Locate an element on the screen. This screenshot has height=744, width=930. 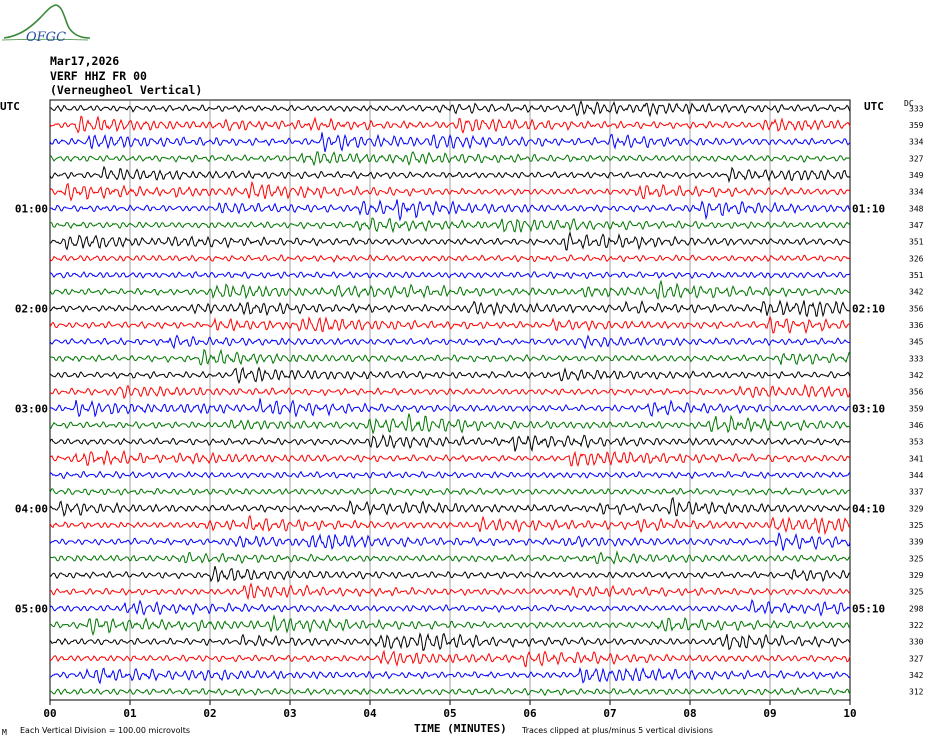
logo-text: OFGC is located at coordinates (46, 37).